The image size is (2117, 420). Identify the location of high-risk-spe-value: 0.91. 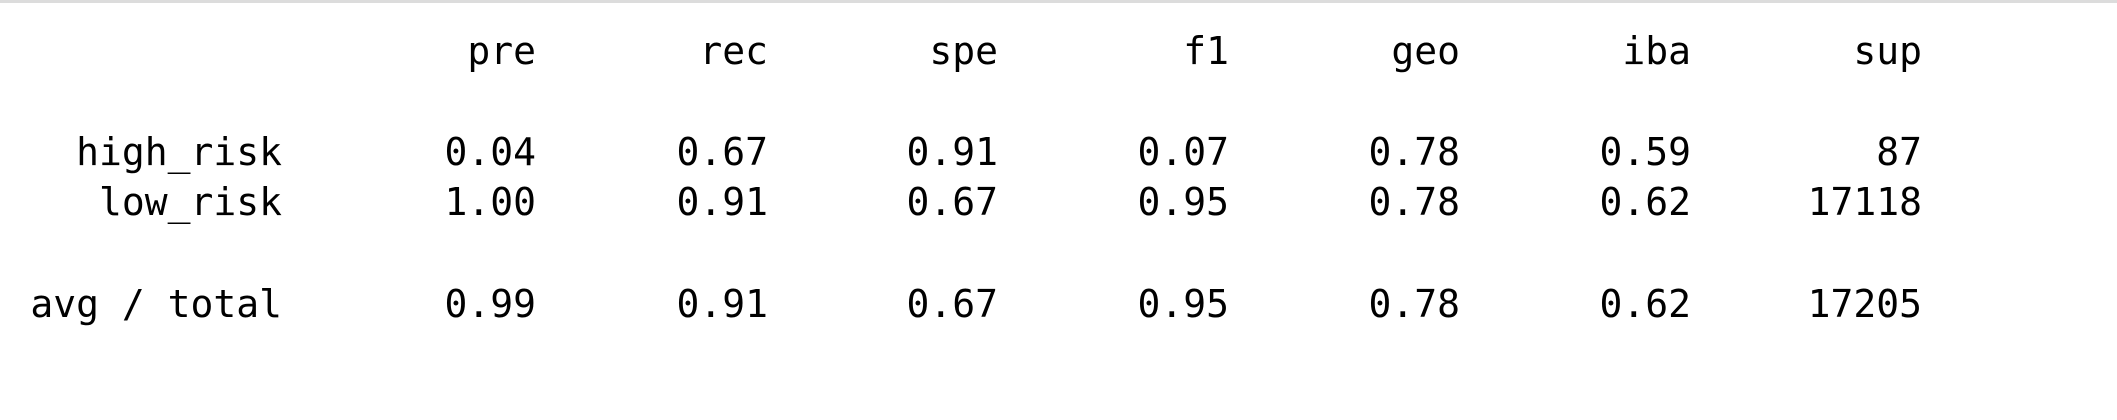
(952, 152).